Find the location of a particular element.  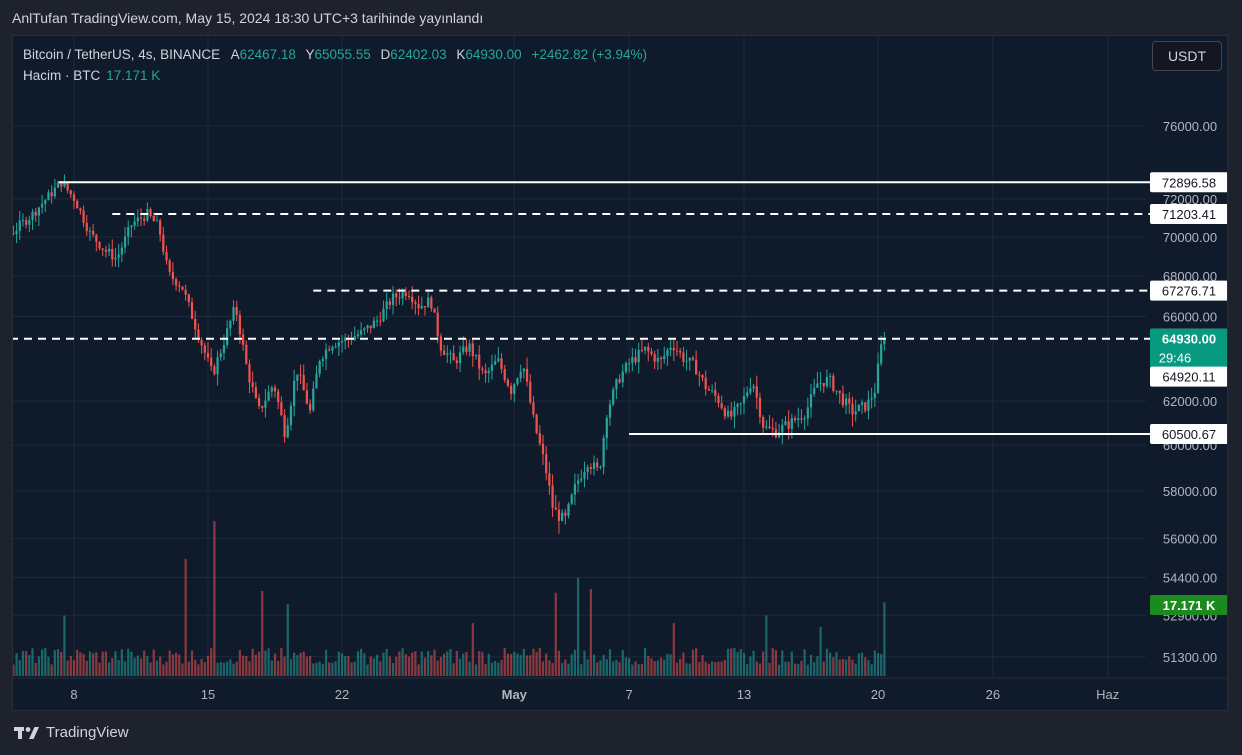

y-tick-label: 76000.00 is located at coordinates (1190, 126).